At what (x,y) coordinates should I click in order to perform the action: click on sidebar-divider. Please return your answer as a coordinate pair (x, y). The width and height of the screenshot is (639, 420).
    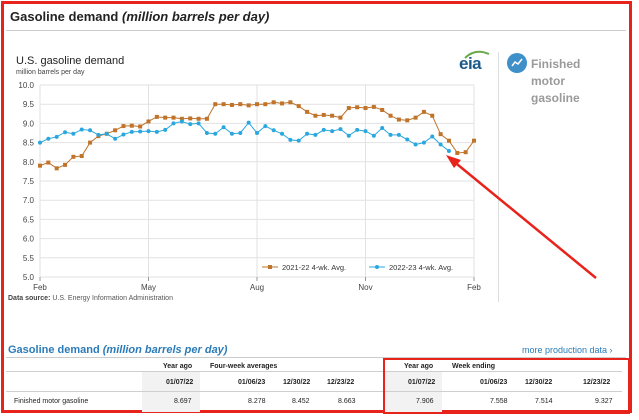
    Looking at the image, I should click on (498, 177).